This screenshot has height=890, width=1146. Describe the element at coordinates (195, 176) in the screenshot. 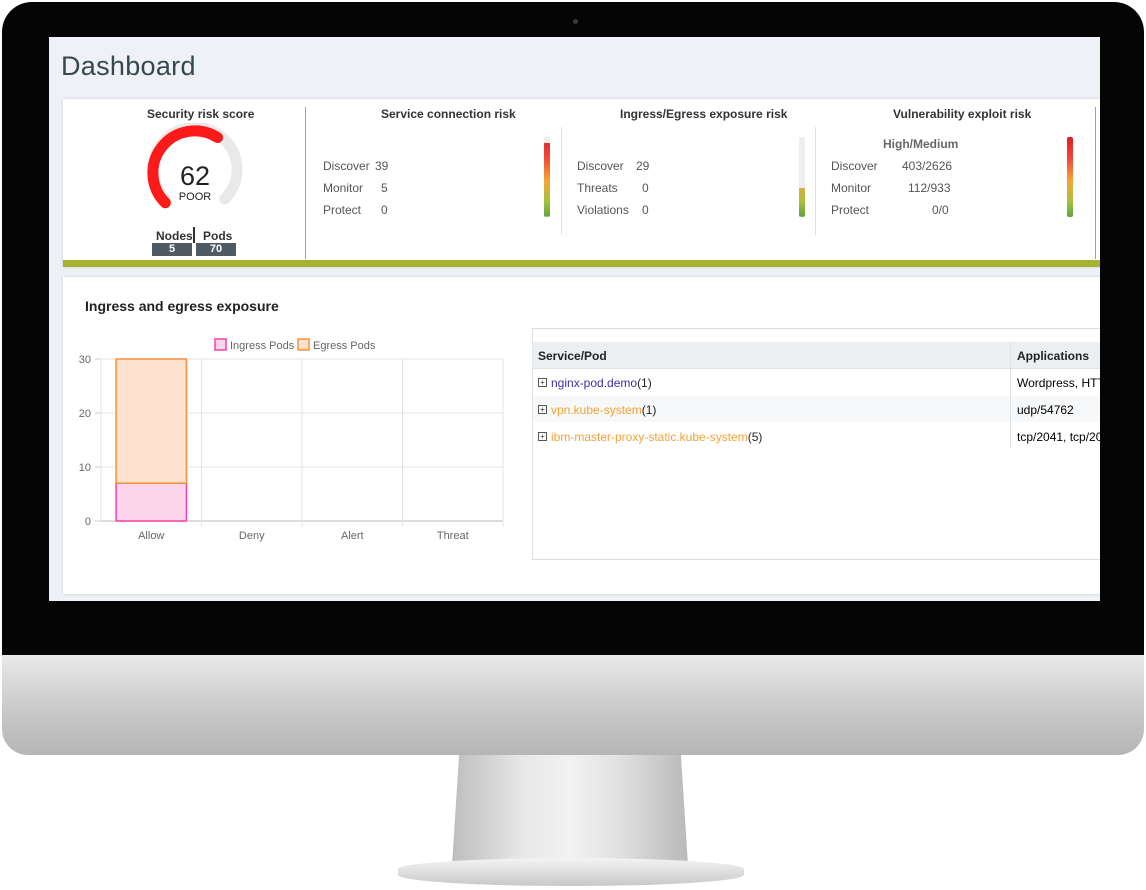

I see `security-score-value: 62` at that location.